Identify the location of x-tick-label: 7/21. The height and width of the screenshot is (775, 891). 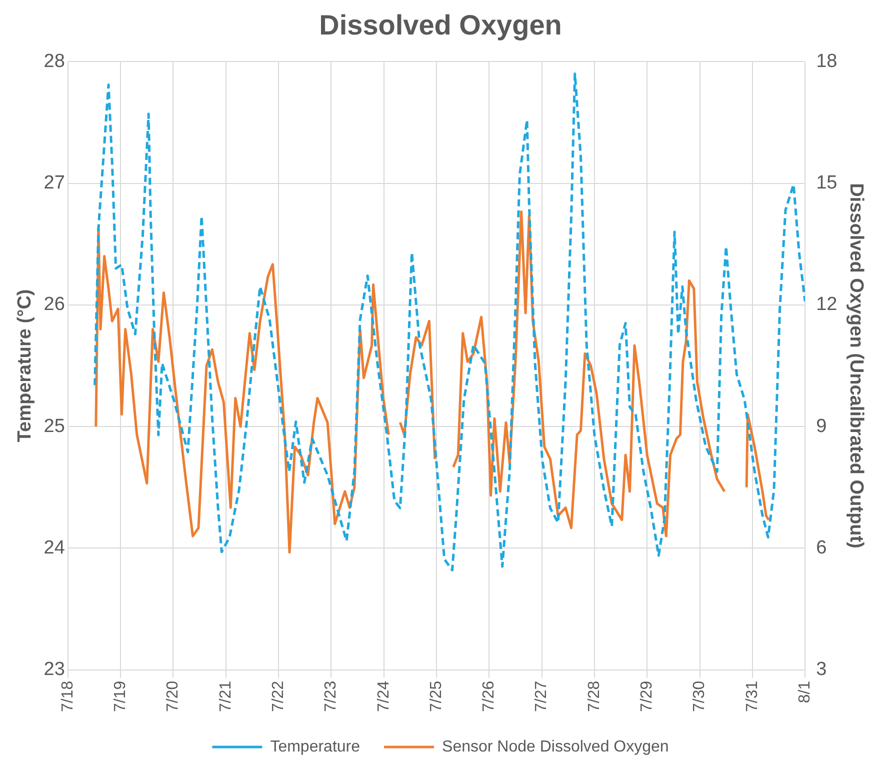
(225, 696).